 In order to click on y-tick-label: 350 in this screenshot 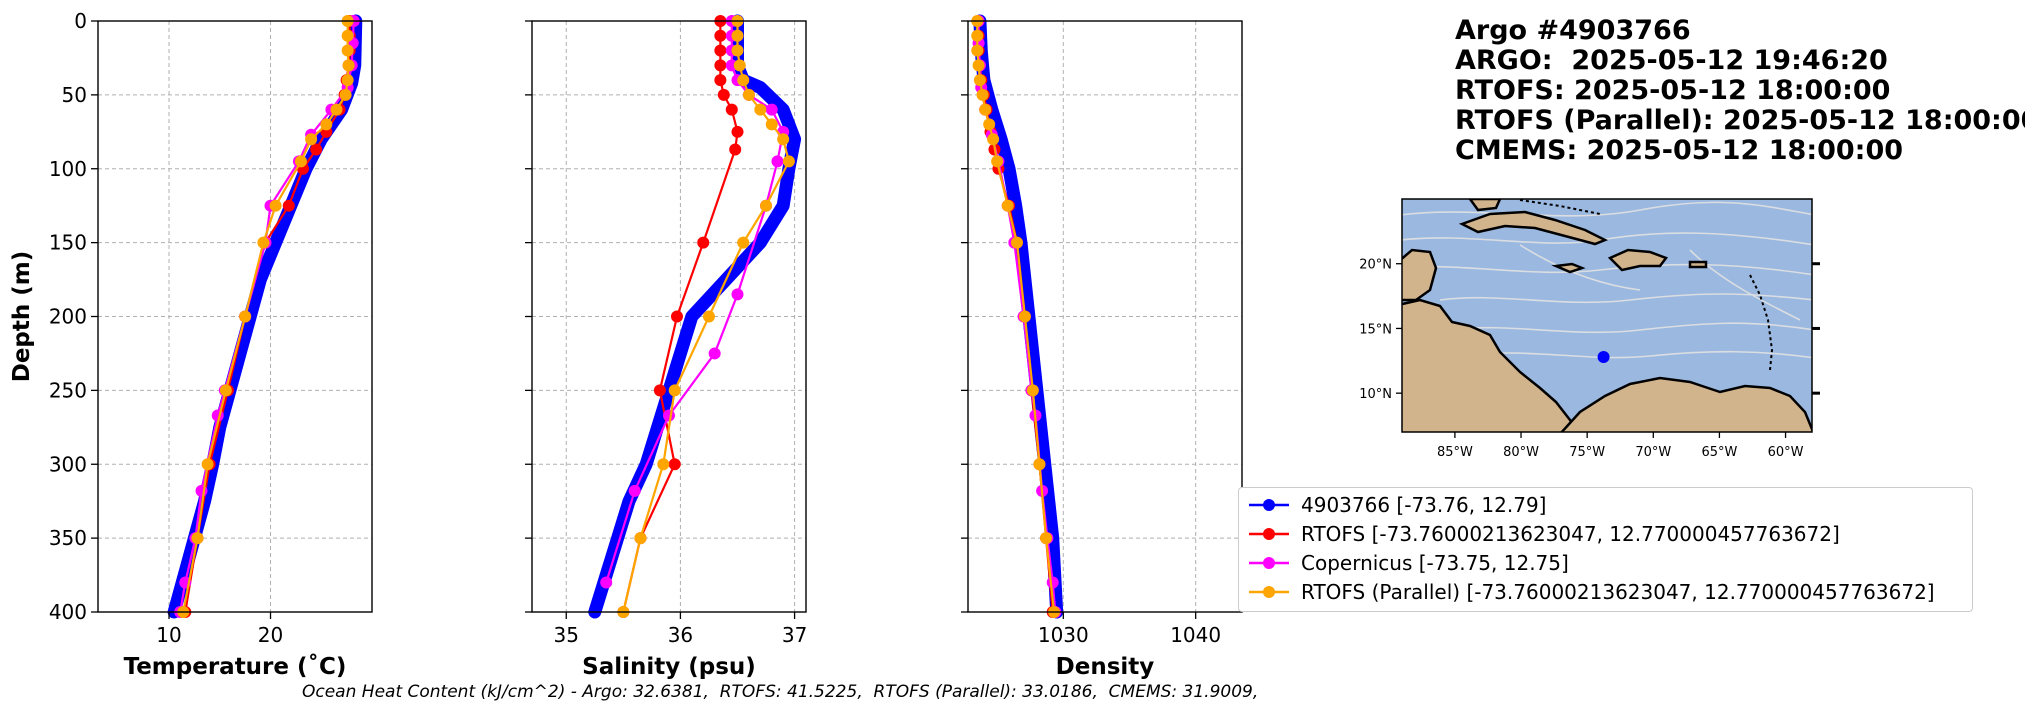, I will do `click(68, 538)`.